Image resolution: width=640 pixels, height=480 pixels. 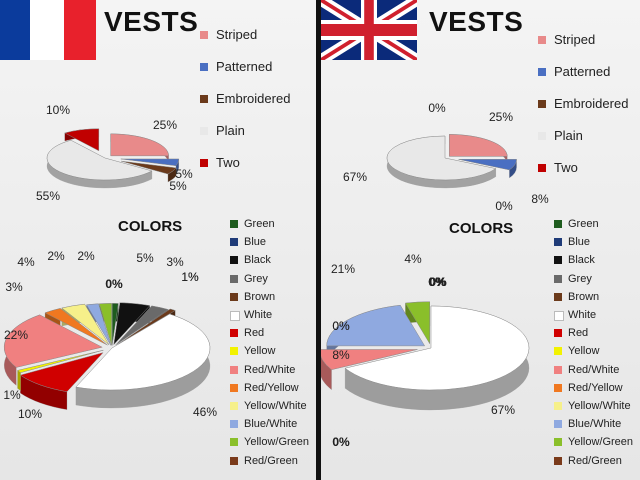 I want to click on pie-data-label: 4%, so click(x=413, y=259).